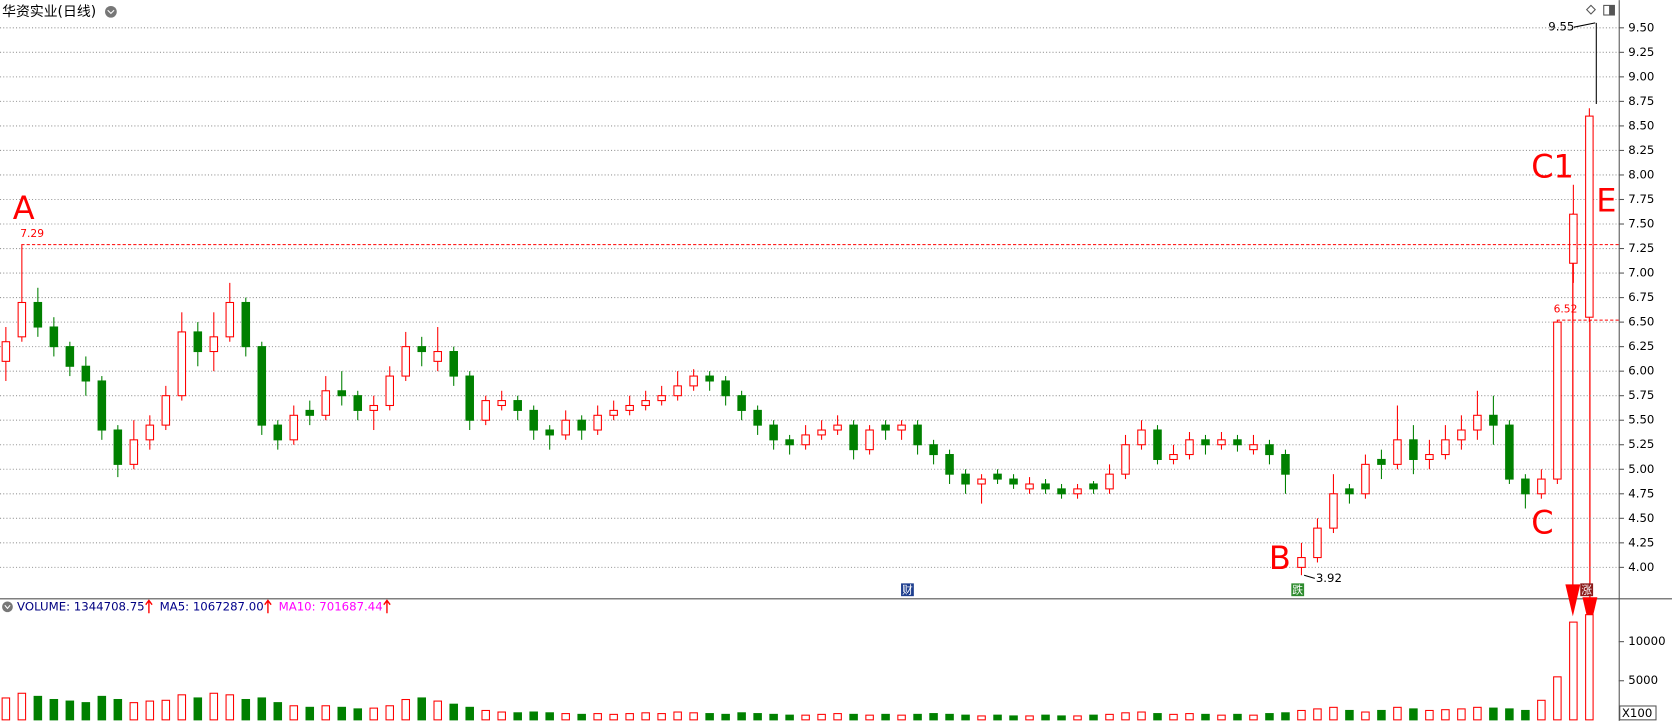 The image size is (1672, 721). Describe the element at coordinates (1641, 322) in the screenshot. I see `y-tick-label: 6.50` at that location.